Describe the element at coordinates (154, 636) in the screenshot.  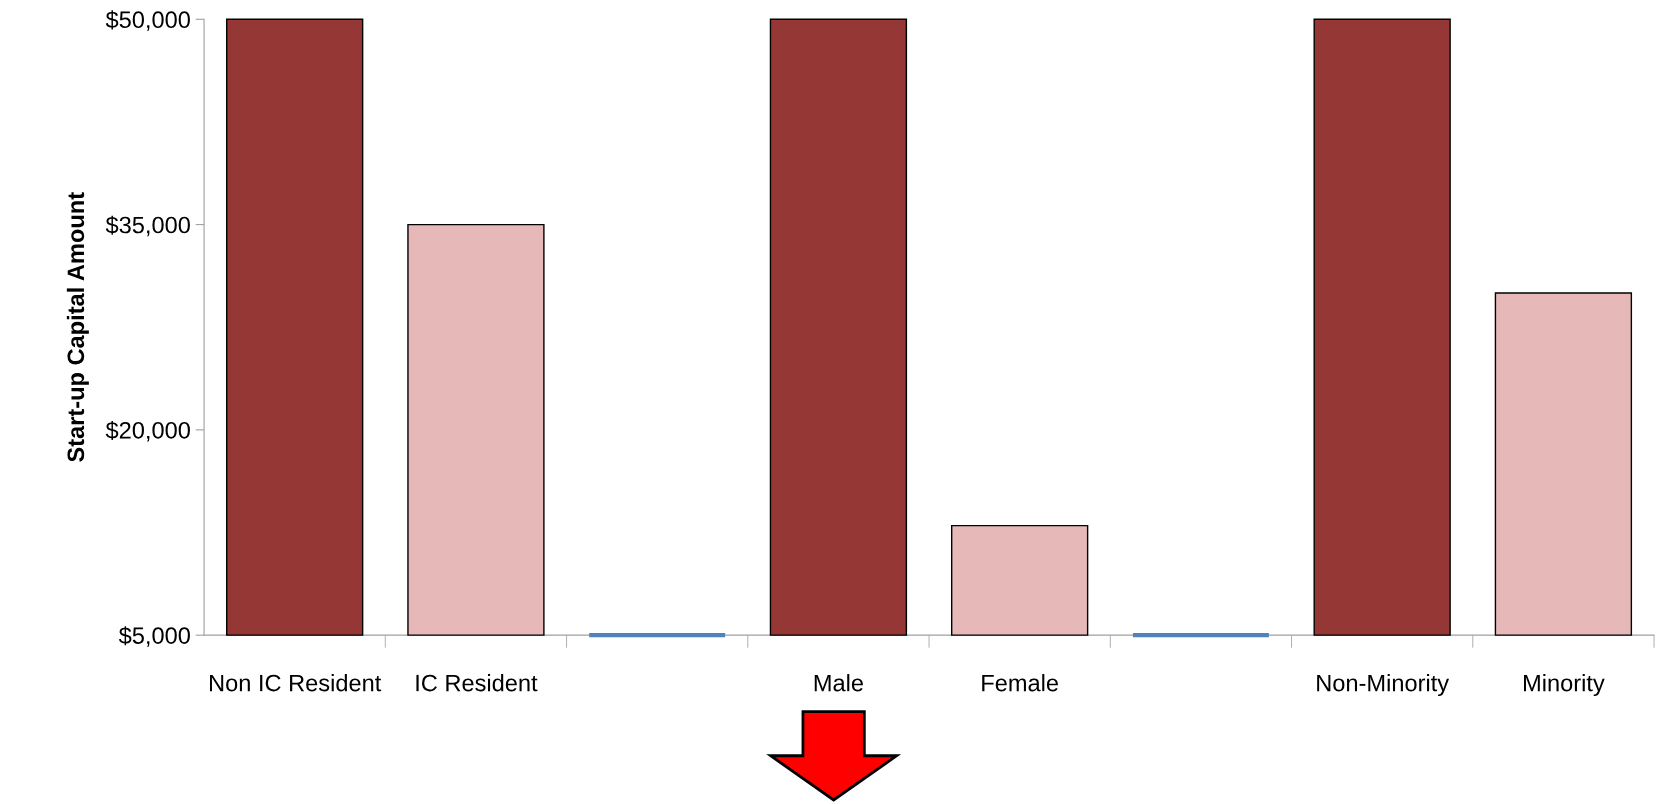
I see `y-tick-label: $5,000` at that location.